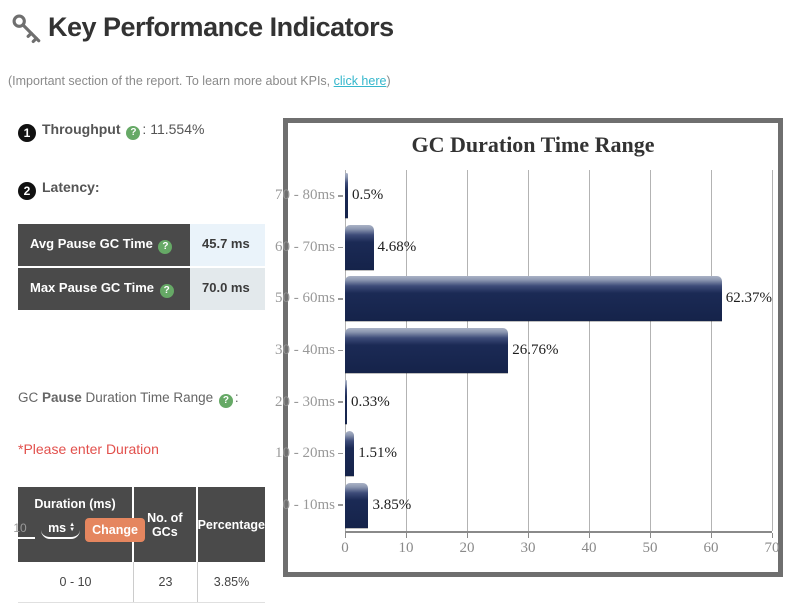 This screenshot has height=603, width=800. I want to click on duration-help-icon: ?, so click(225, 401).